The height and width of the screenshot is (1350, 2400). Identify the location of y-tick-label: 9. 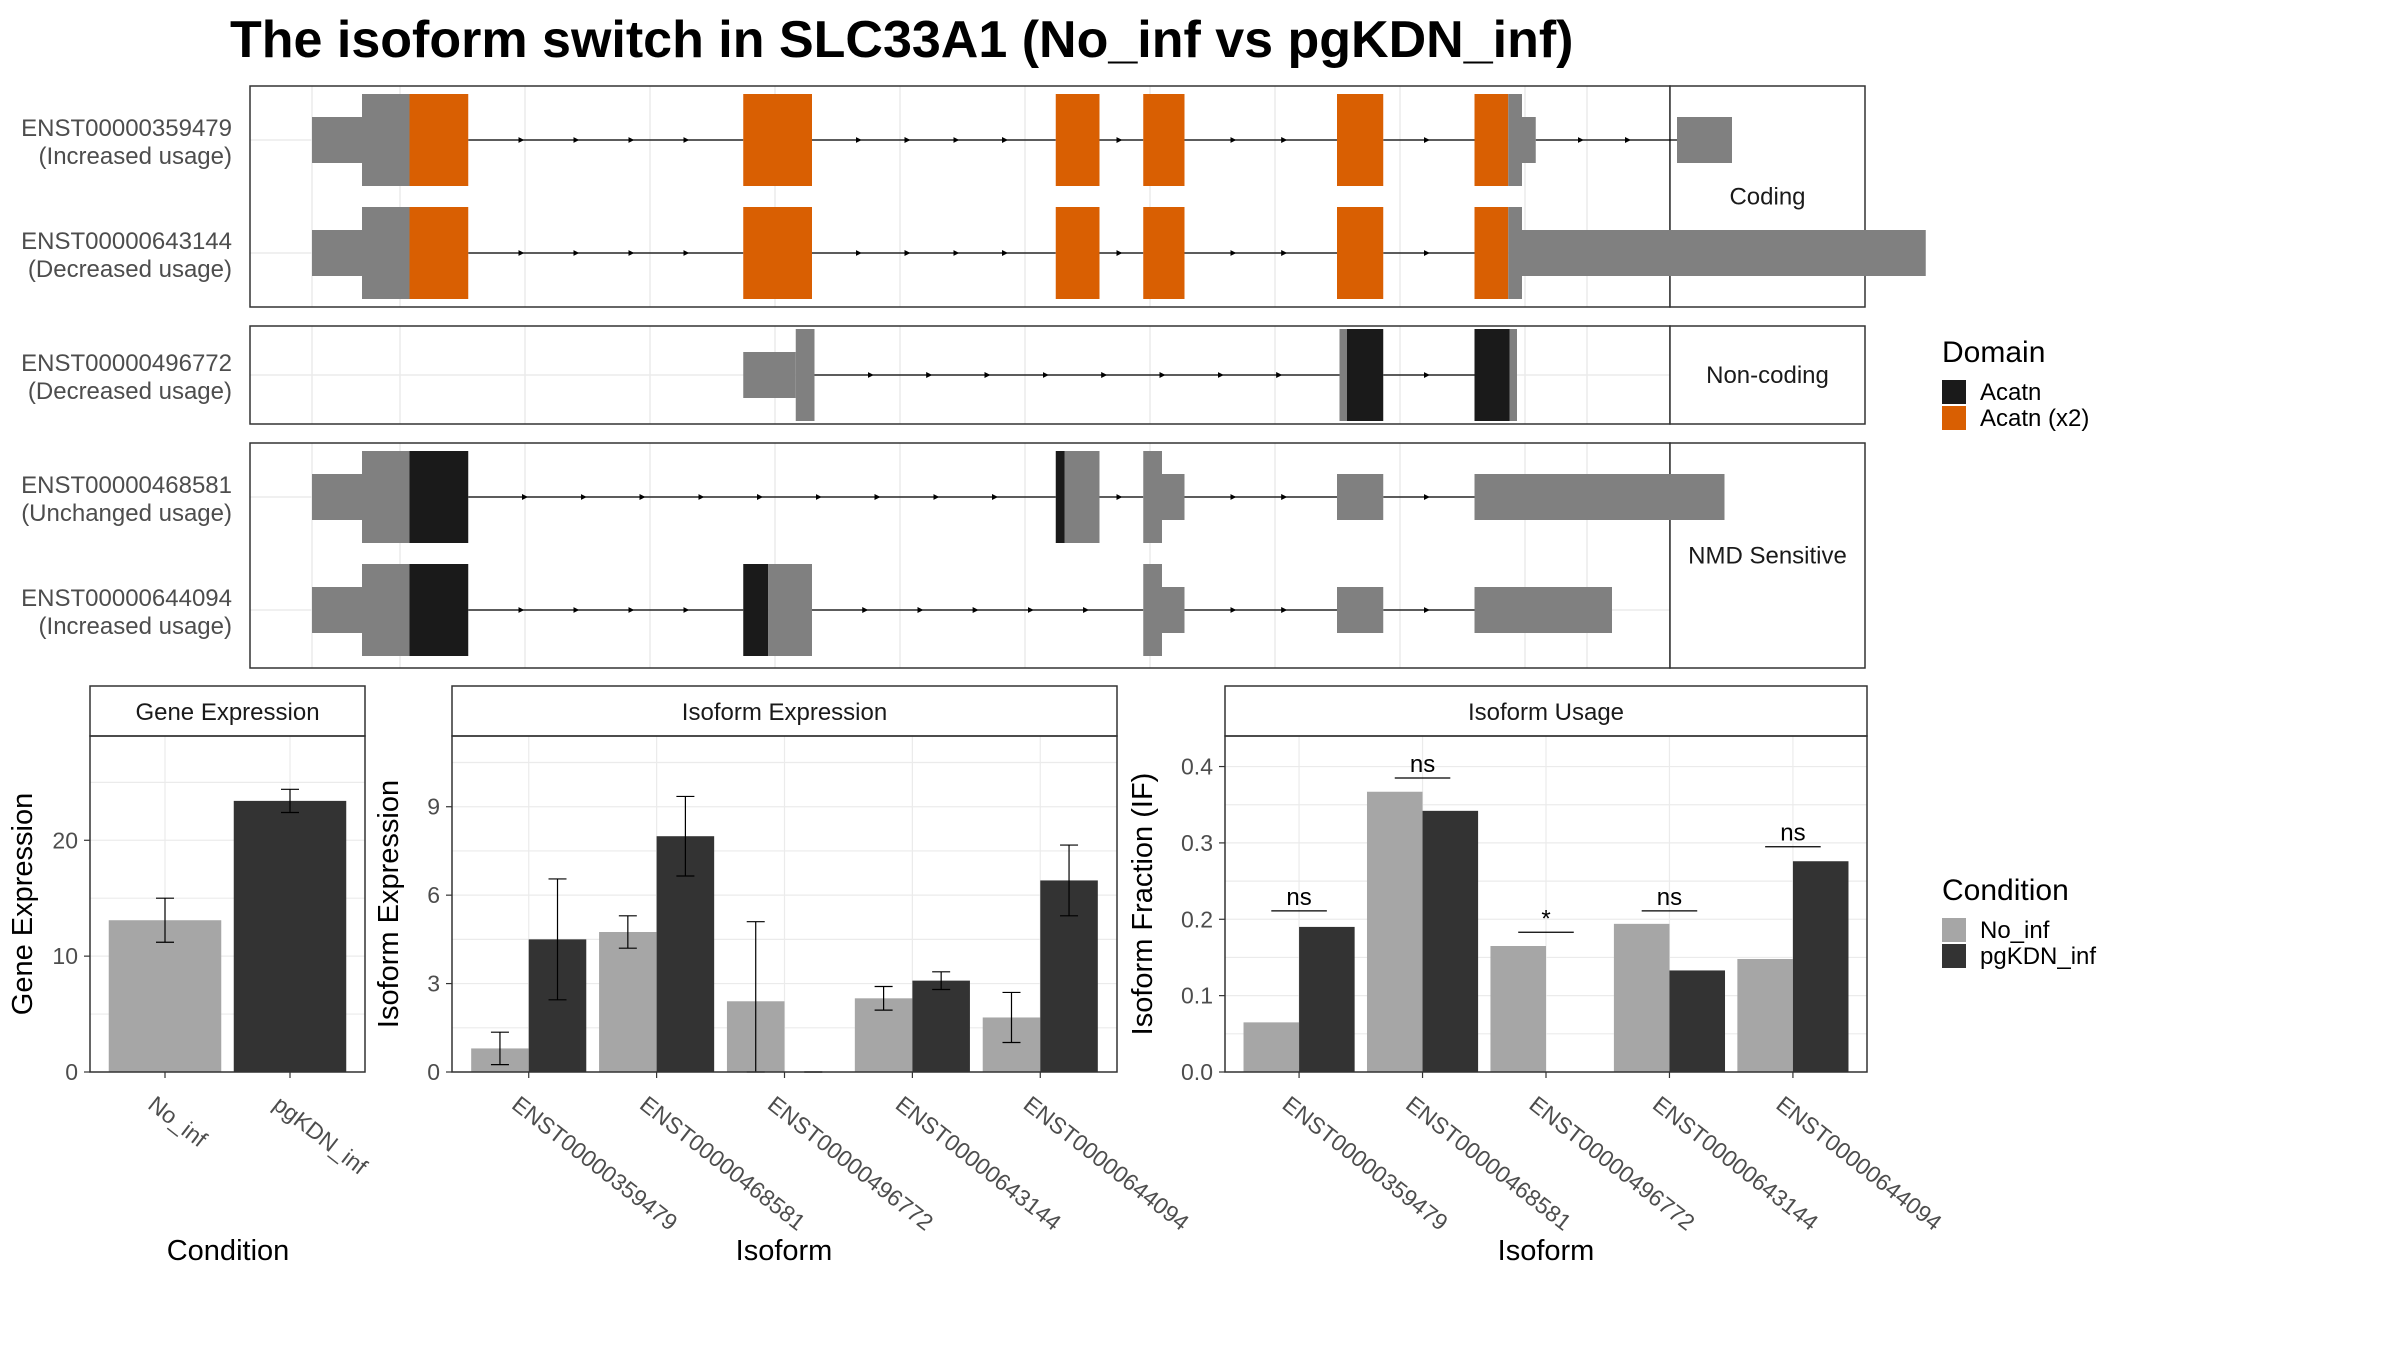
(433, 807).